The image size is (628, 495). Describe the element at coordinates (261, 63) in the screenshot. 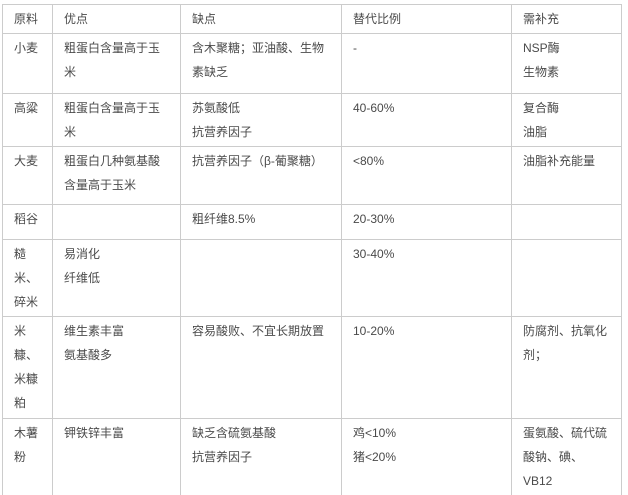

I see `cell-cons: 含木聚糖；亚油酸、生物素缺乏` at that location.